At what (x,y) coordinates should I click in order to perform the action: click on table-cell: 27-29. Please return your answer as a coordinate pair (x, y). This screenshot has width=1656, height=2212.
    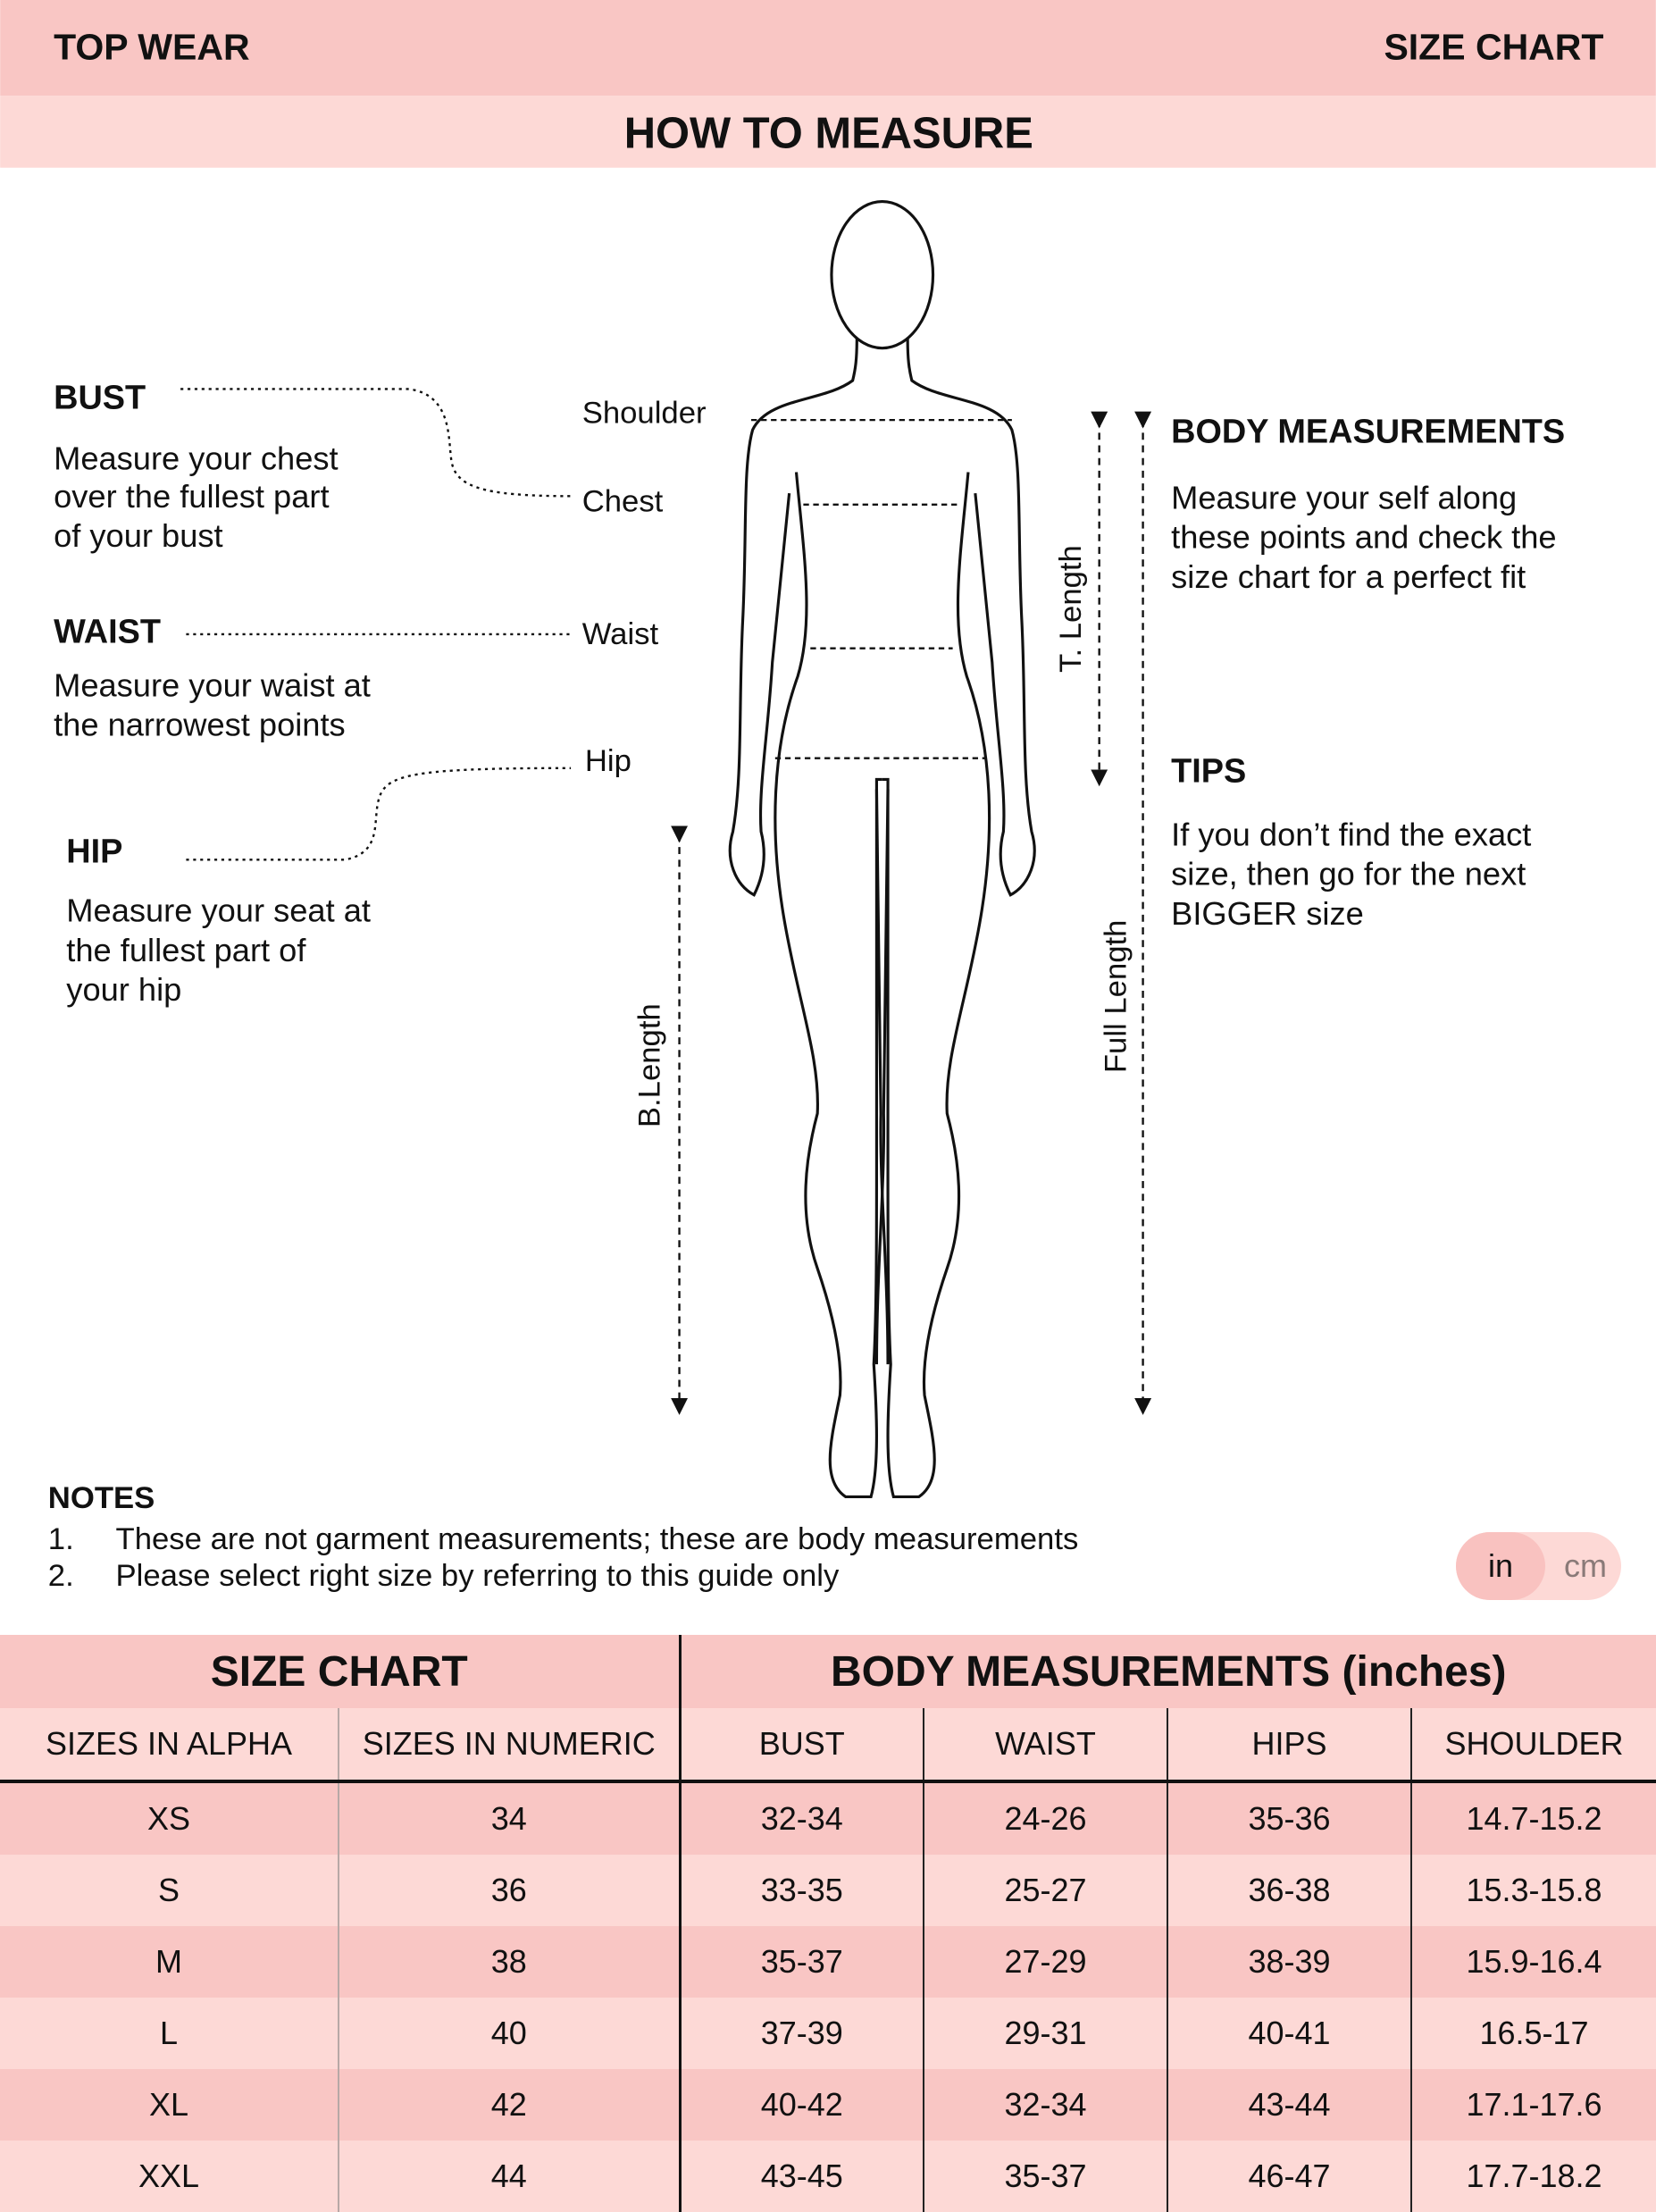
    Looking at the image, I should click on (1046, 1962).